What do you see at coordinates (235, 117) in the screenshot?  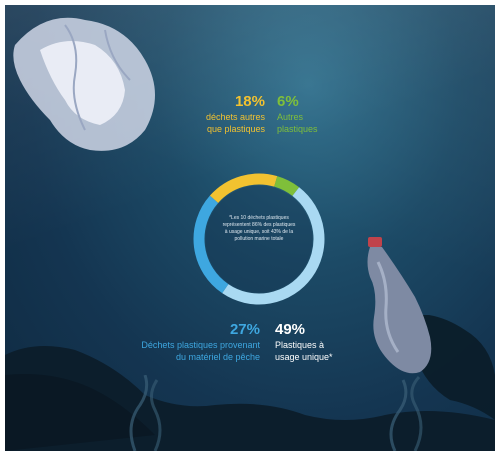 I see `stat-label-line1: déchets autres` at bounding box center [235, 117].